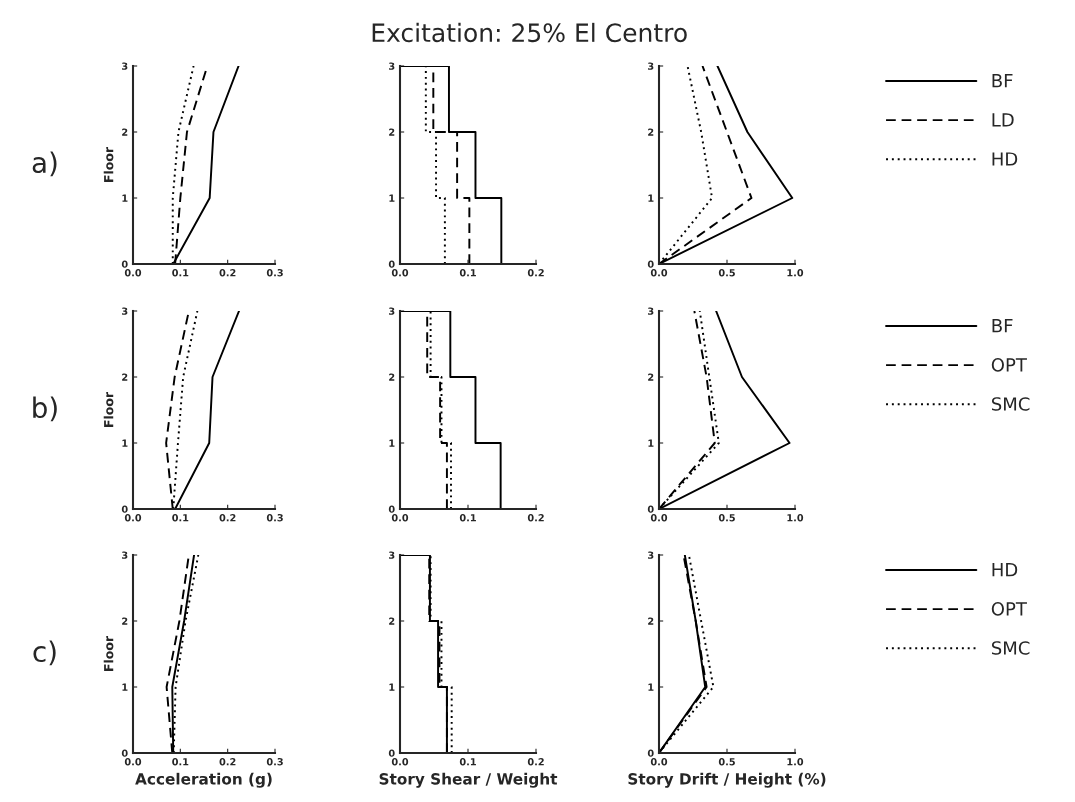  Describe the element at coordinates (727, 780) in the screenshot. I see `x-axis-title: Story Drift / Height (%)` at that location.